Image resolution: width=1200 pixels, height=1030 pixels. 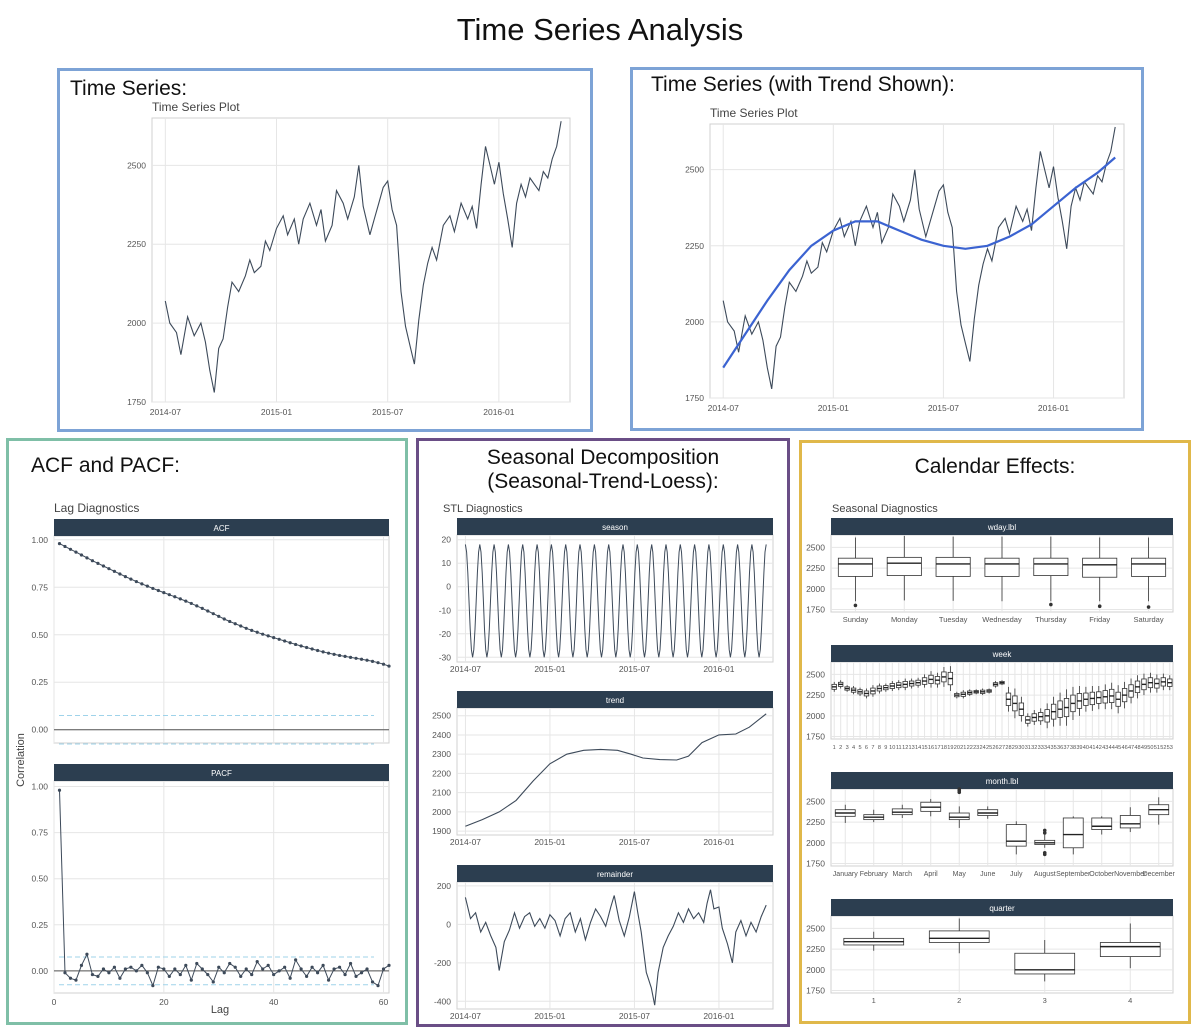 What do you see at coordinates (995, 466) in the screenshot?
I see `calendar-panel-title: Calendar Effects:` at bounding box center [995, 466].